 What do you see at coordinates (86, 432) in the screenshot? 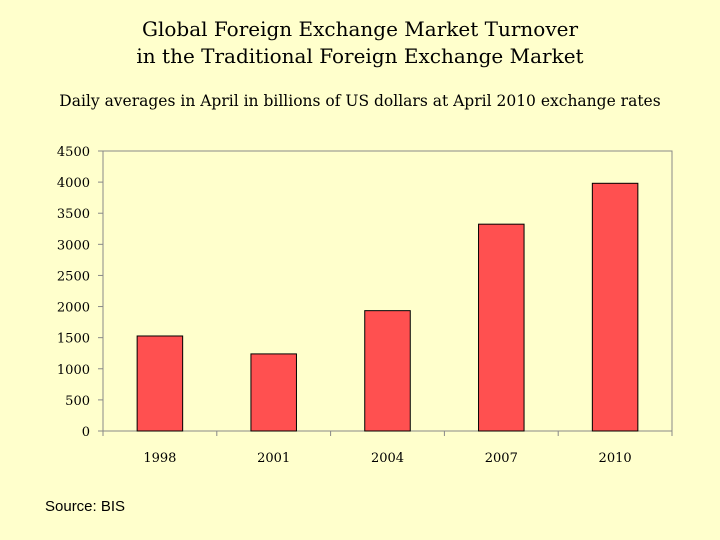
I see `y-tick-label: 0` at bounding box center [86, 432].